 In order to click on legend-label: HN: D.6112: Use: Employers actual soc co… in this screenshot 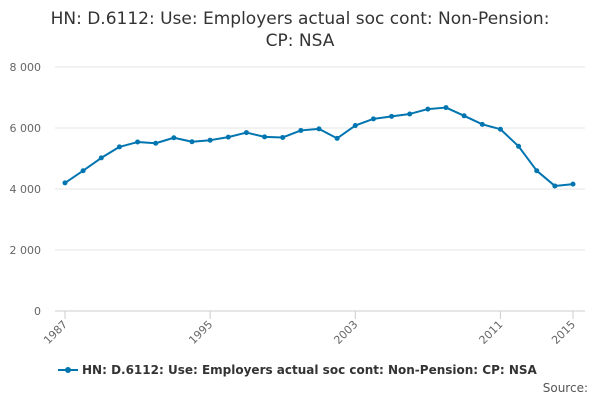, I will do `click(309, 370)`.